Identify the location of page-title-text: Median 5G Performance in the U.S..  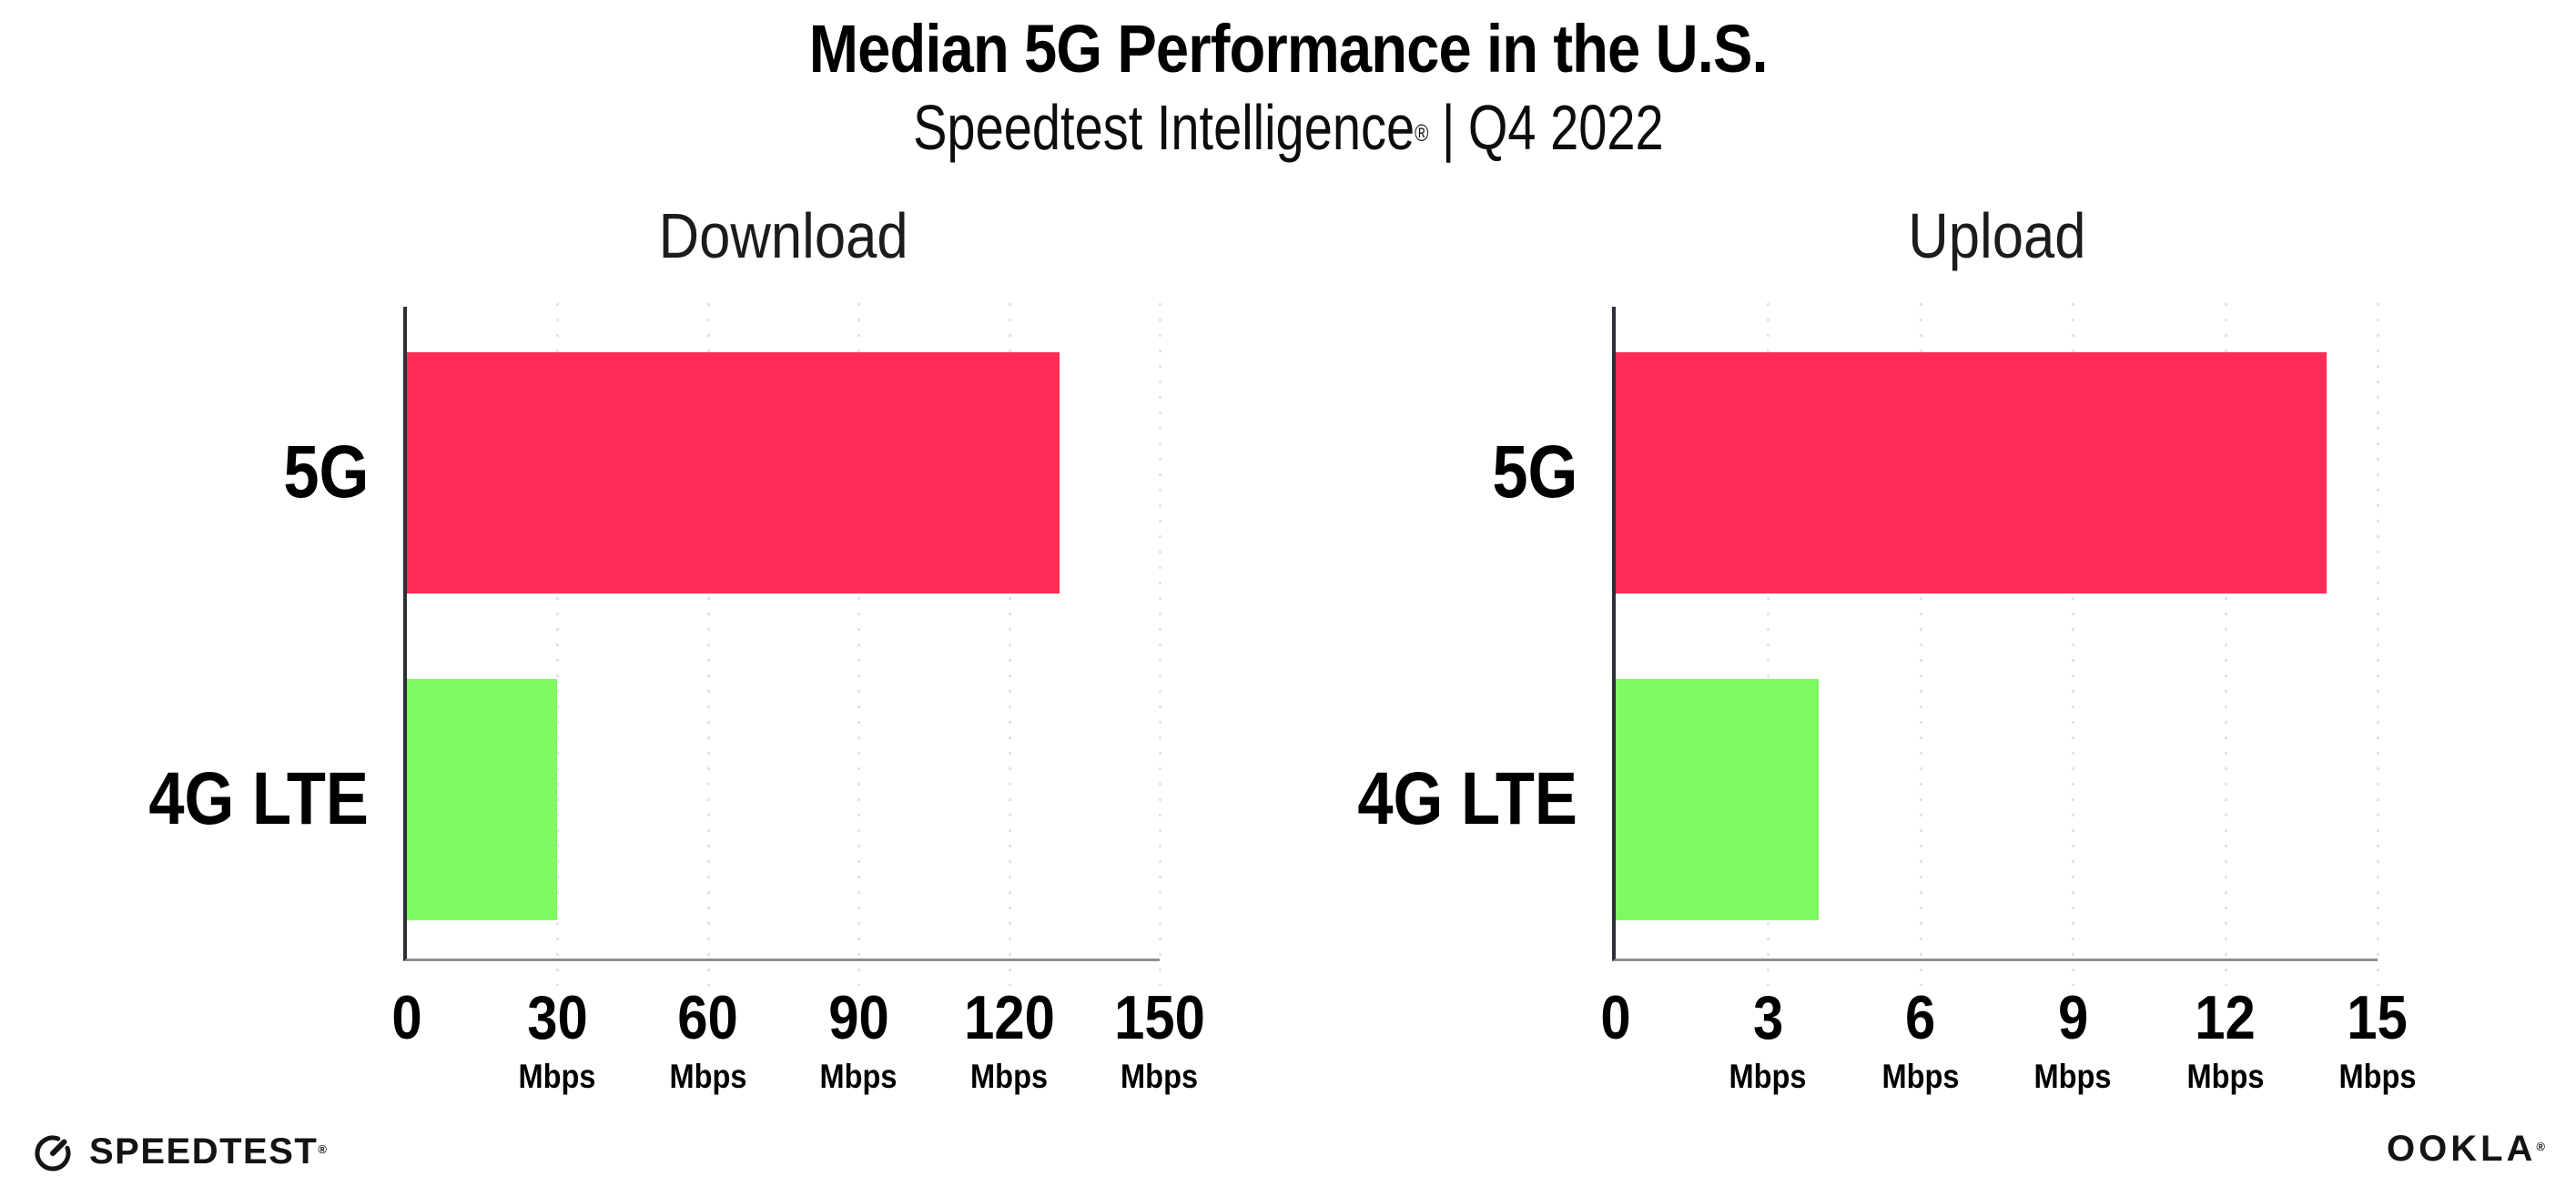
(1288, 48).